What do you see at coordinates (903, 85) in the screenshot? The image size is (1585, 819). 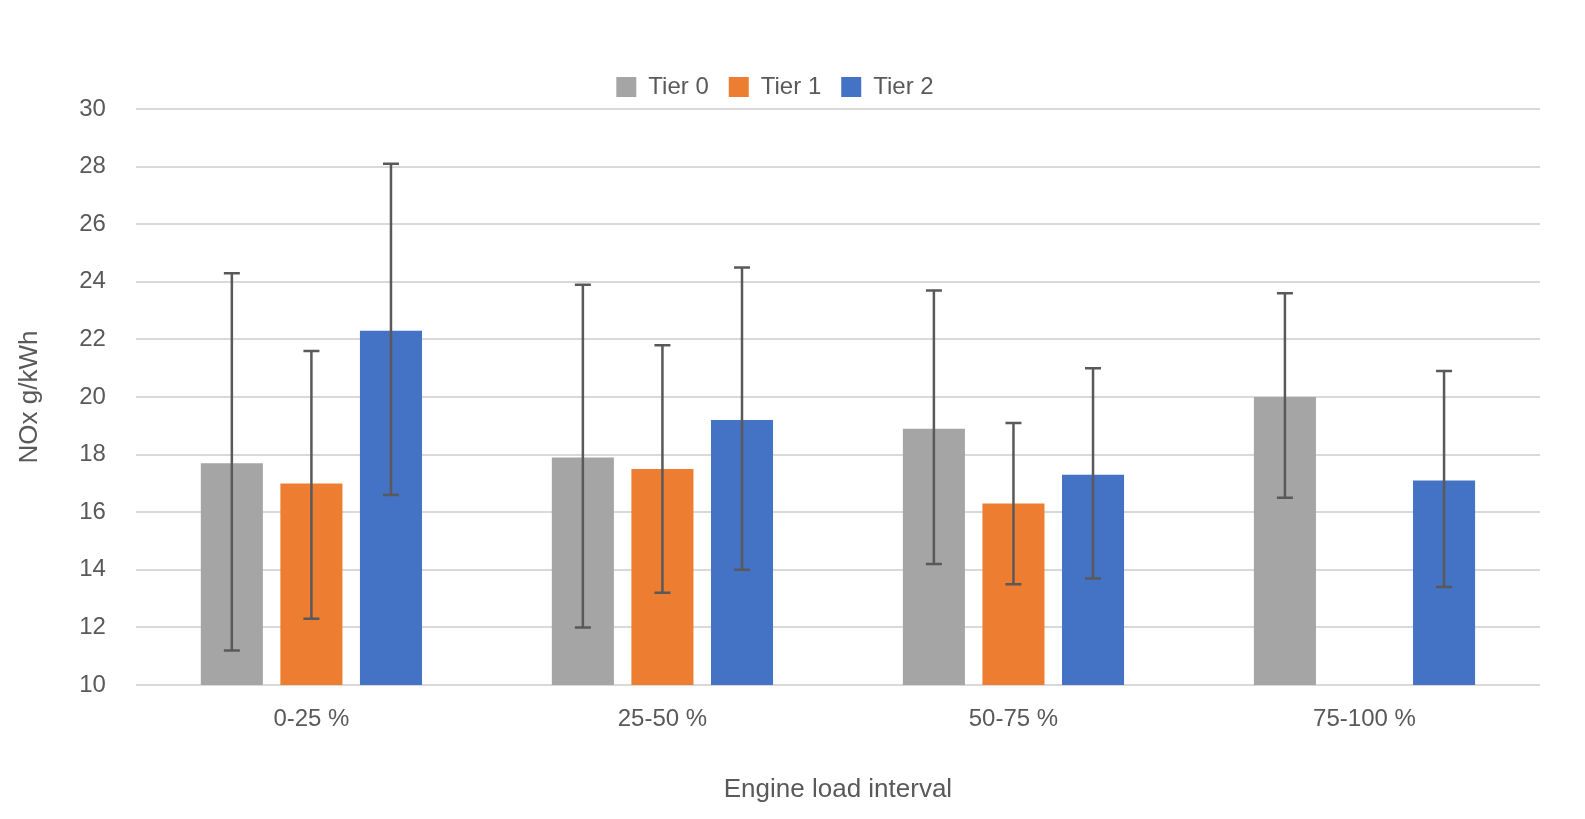 I see `legend-label: Tier 2` at bounding box center [903, 85].